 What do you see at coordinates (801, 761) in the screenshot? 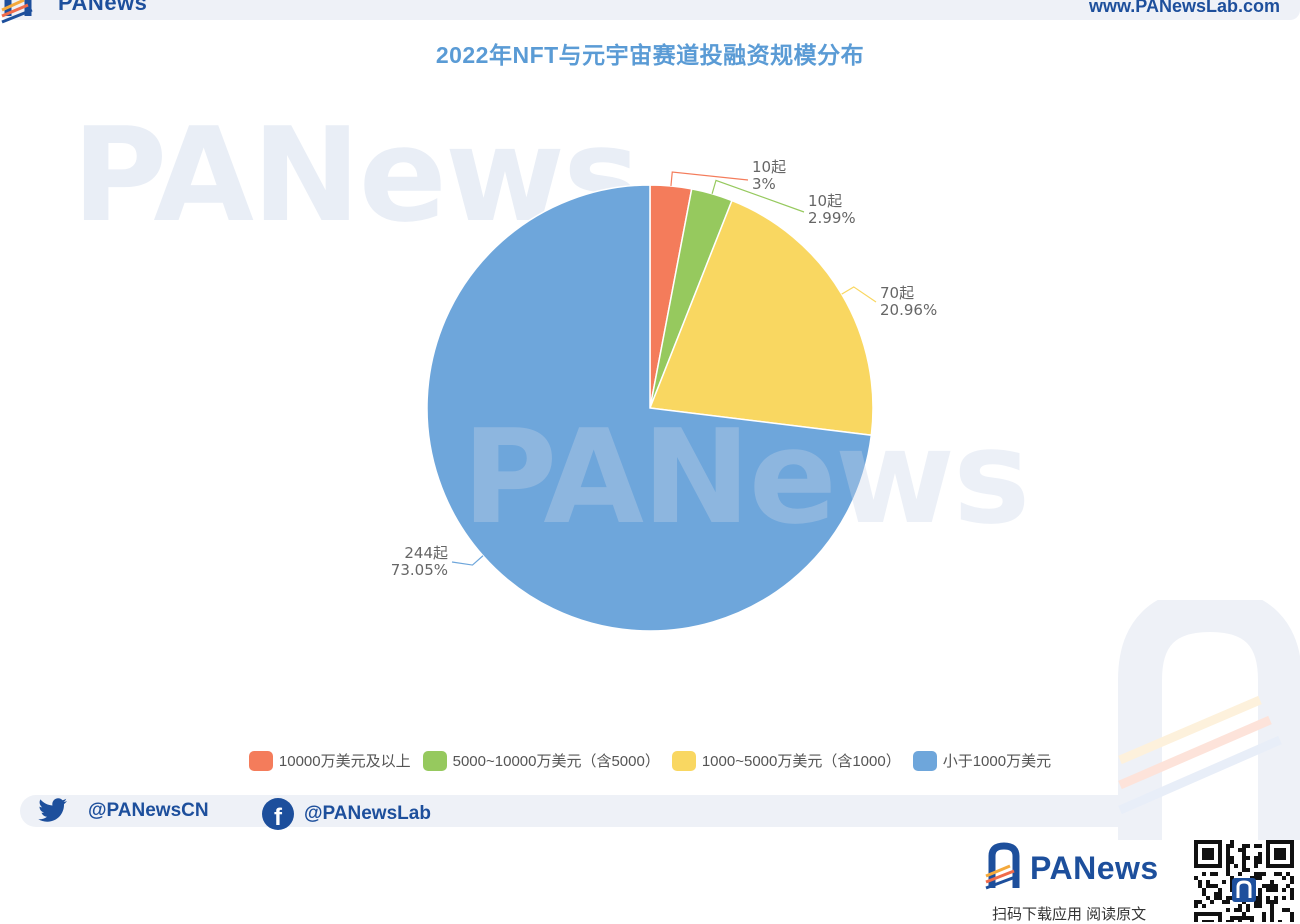
I see `legend-label: 1000~5000万美元（含1000）` at bounding box center [801, 761].